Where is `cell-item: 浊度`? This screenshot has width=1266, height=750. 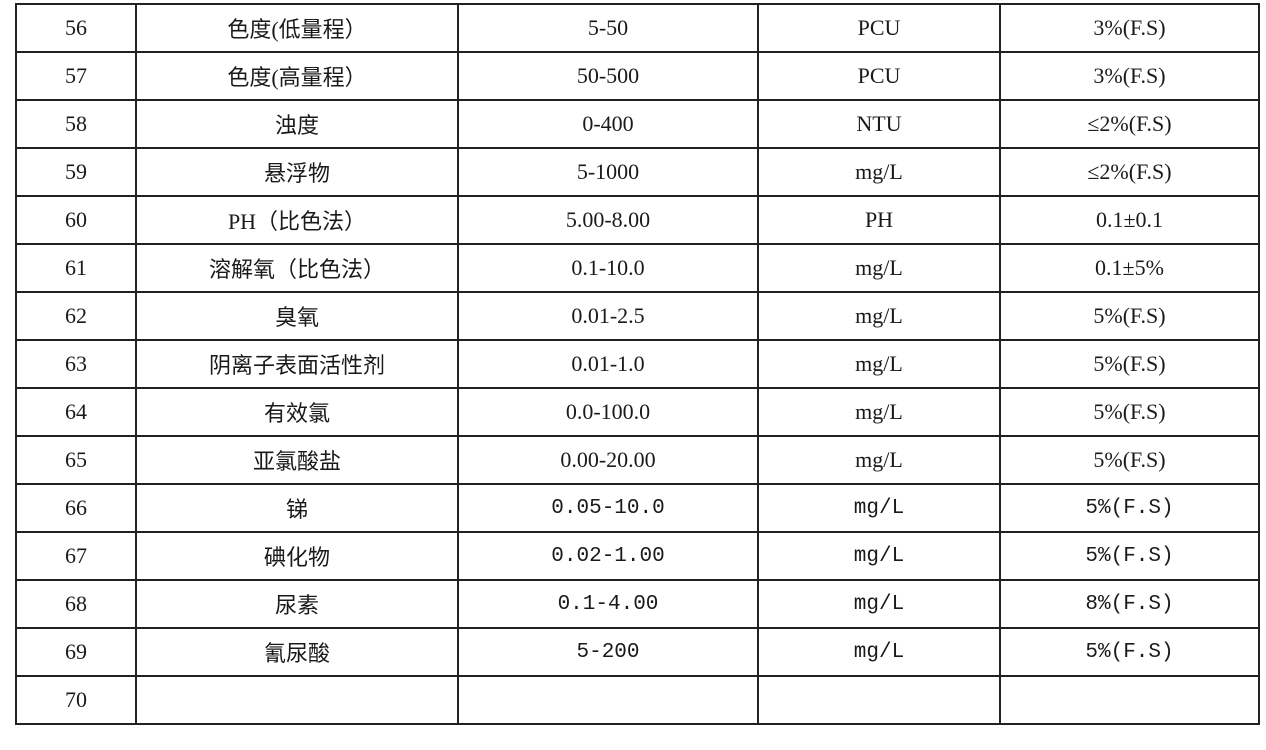 cell-item: 浊度 is located at coordinates (297, 124).